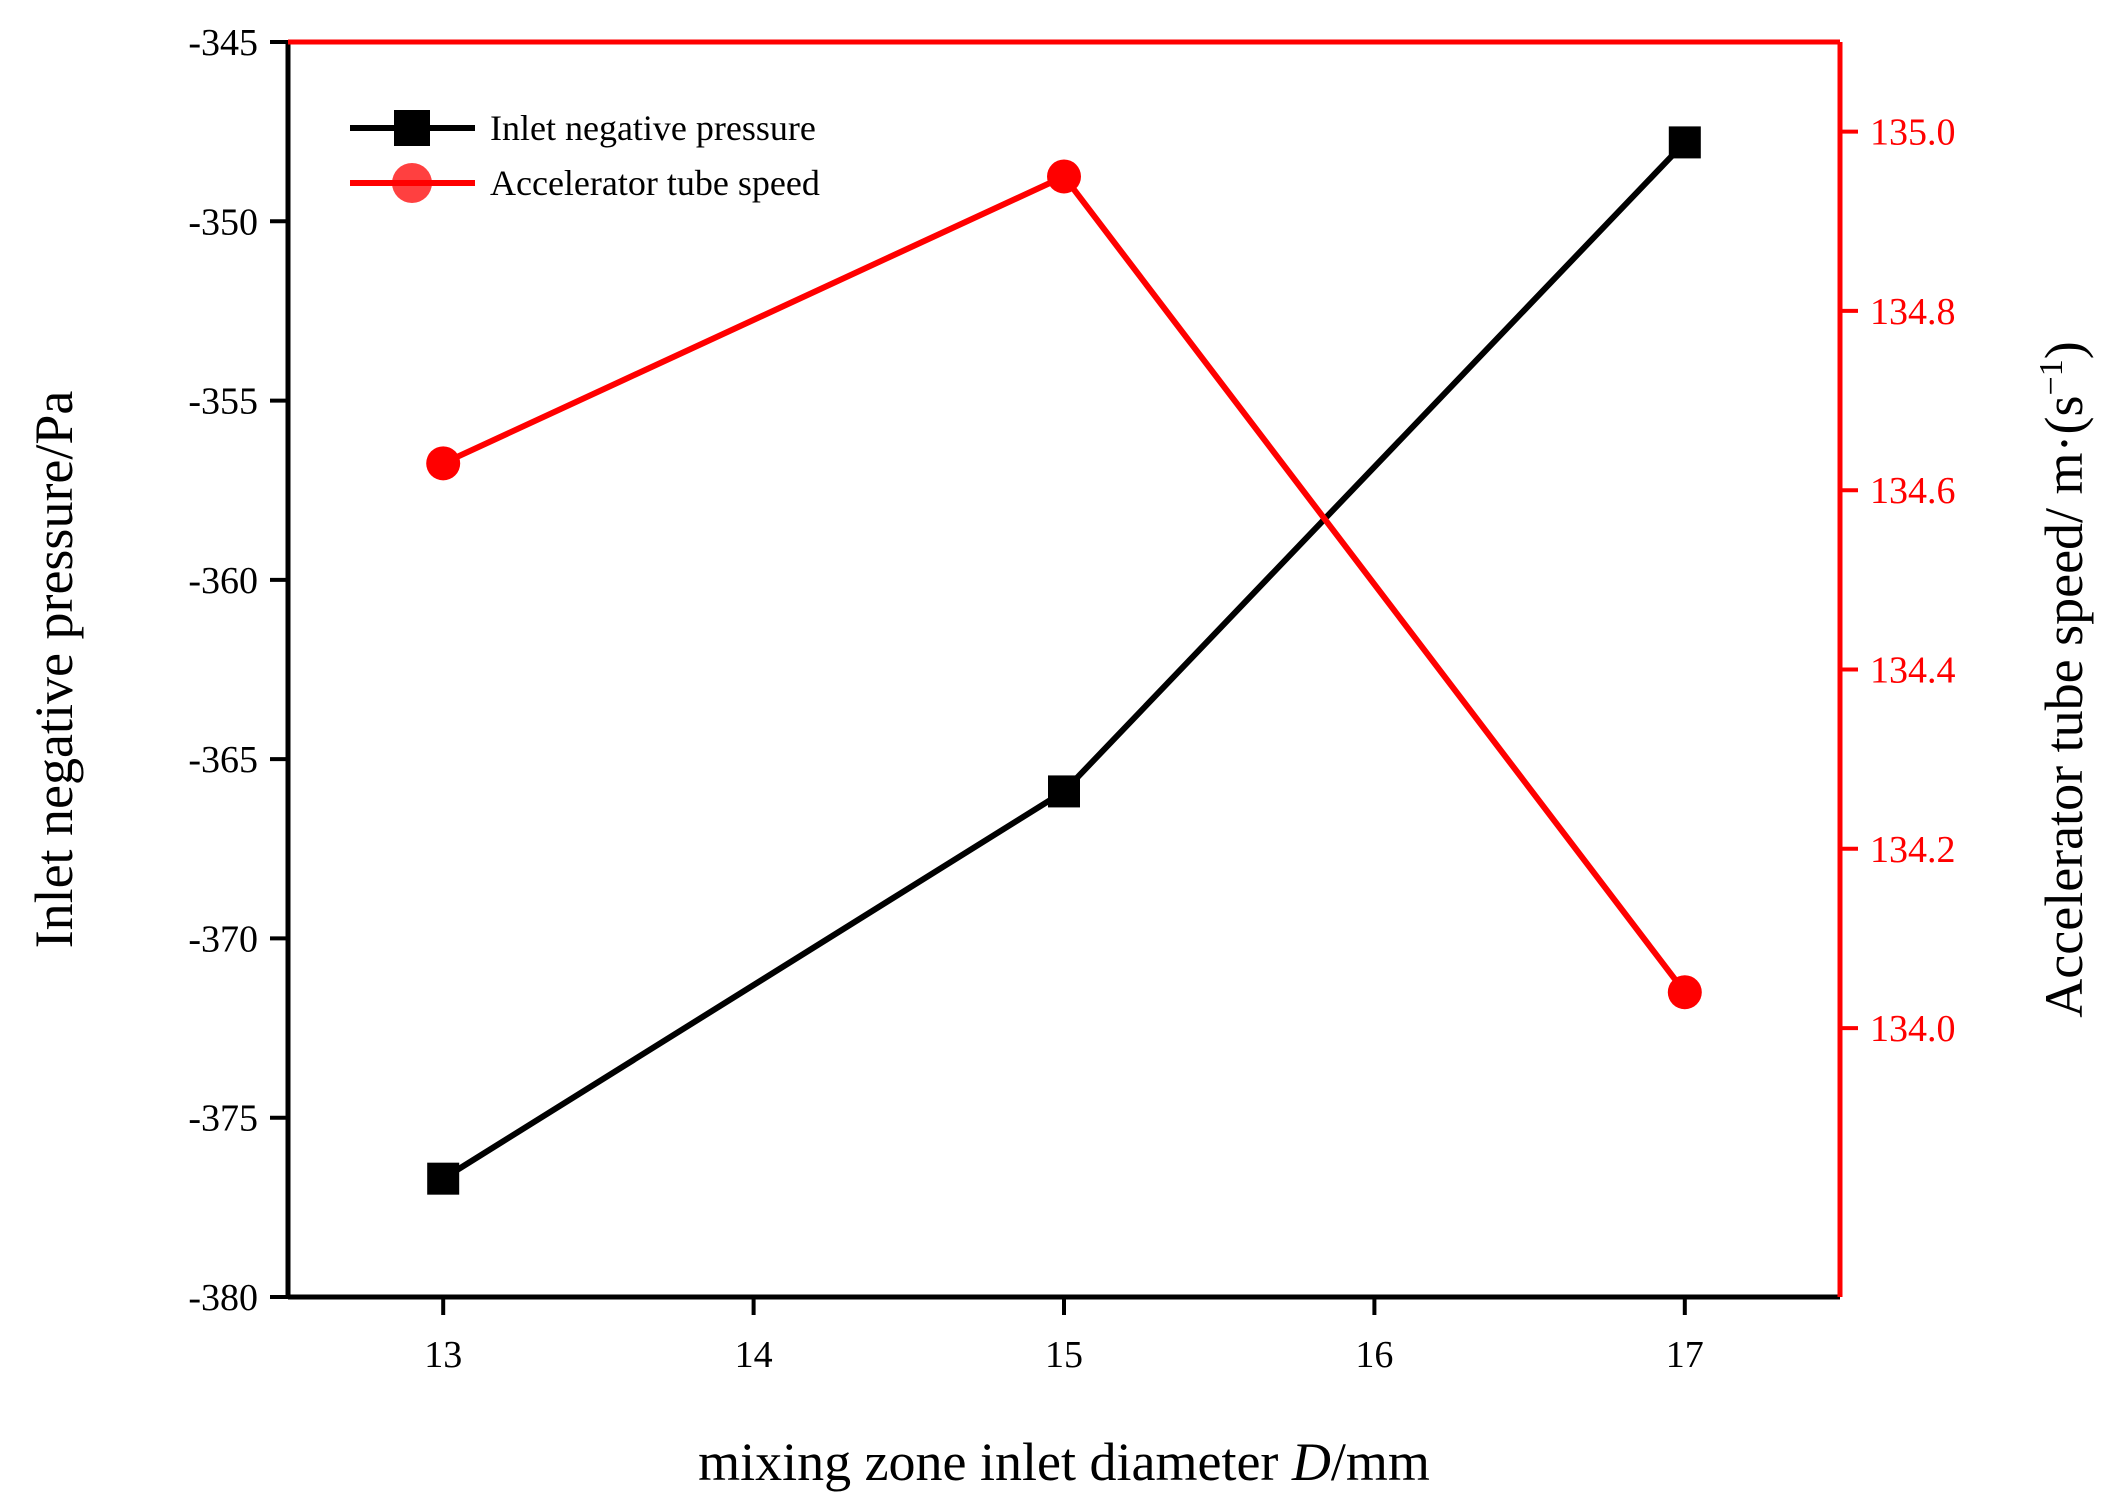 This screenshot has width=2111, height=1509. What do you see at coordinates (1685, 1355) in the screenshot?
I see `x-tick-label: 17` at bounding box center [1685, 1355].